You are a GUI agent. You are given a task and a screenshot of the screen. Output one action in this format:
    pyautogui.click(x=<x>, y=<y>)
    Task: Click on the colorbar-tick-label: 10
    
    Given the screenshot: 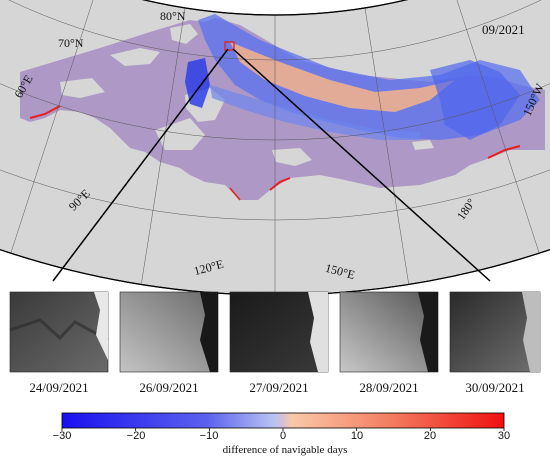 What is the action you would take?
    pyautogui.click(x=357, y=436)
    